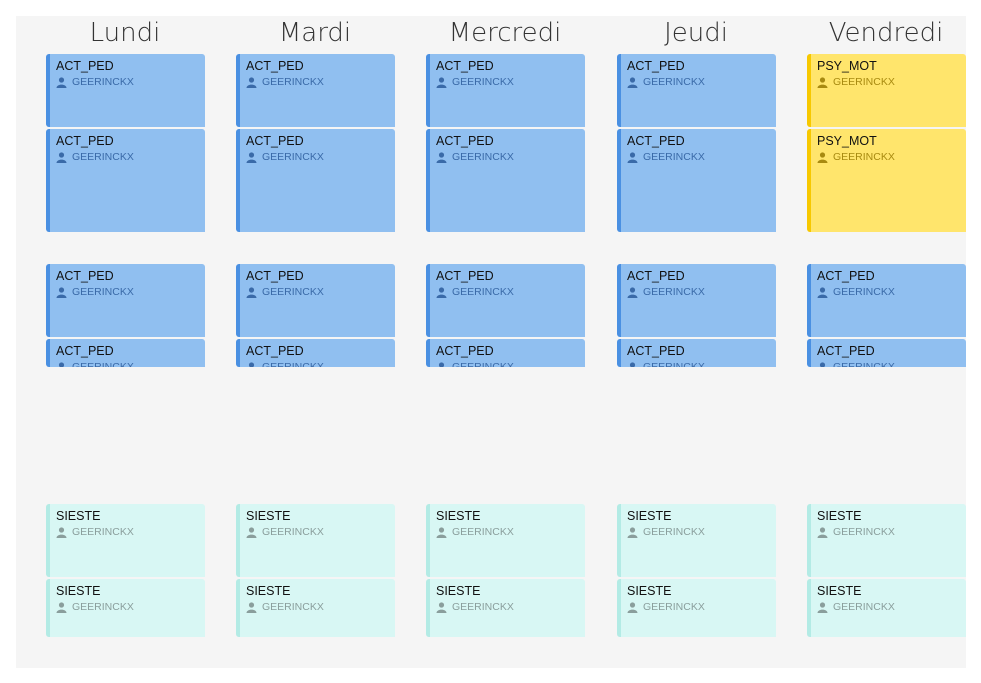  What do you see at coordinates (886, 33) in the screenshot?
I see `day-header: Vendredi` at bounding box center [886, 33].